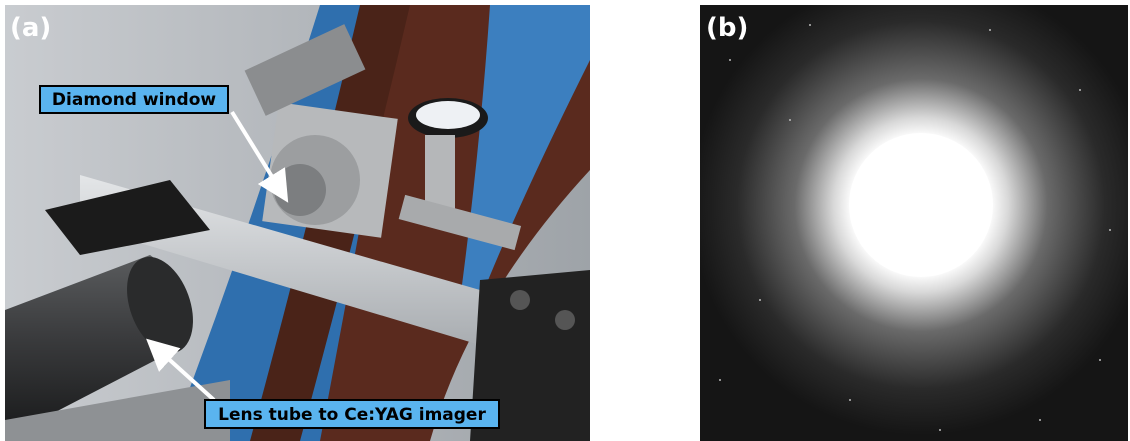  Describe the element at coordinates (727, 28) in the screenshot. I see `panel-label: (b)` at that location.